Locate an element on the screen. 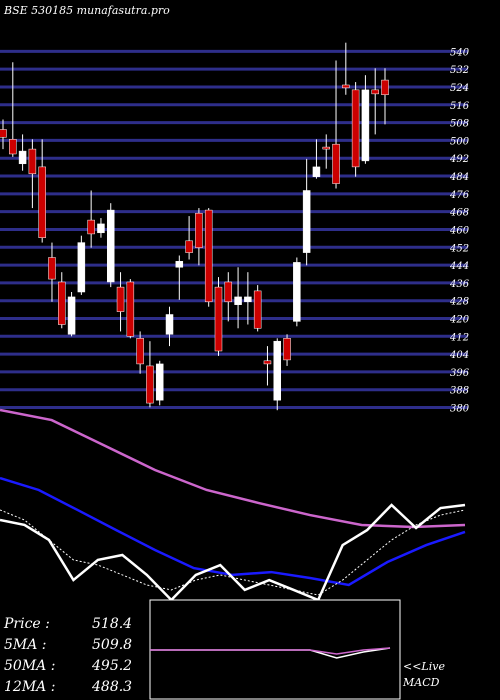  readout-label: 12MA : is located at coordinates (29, 687).